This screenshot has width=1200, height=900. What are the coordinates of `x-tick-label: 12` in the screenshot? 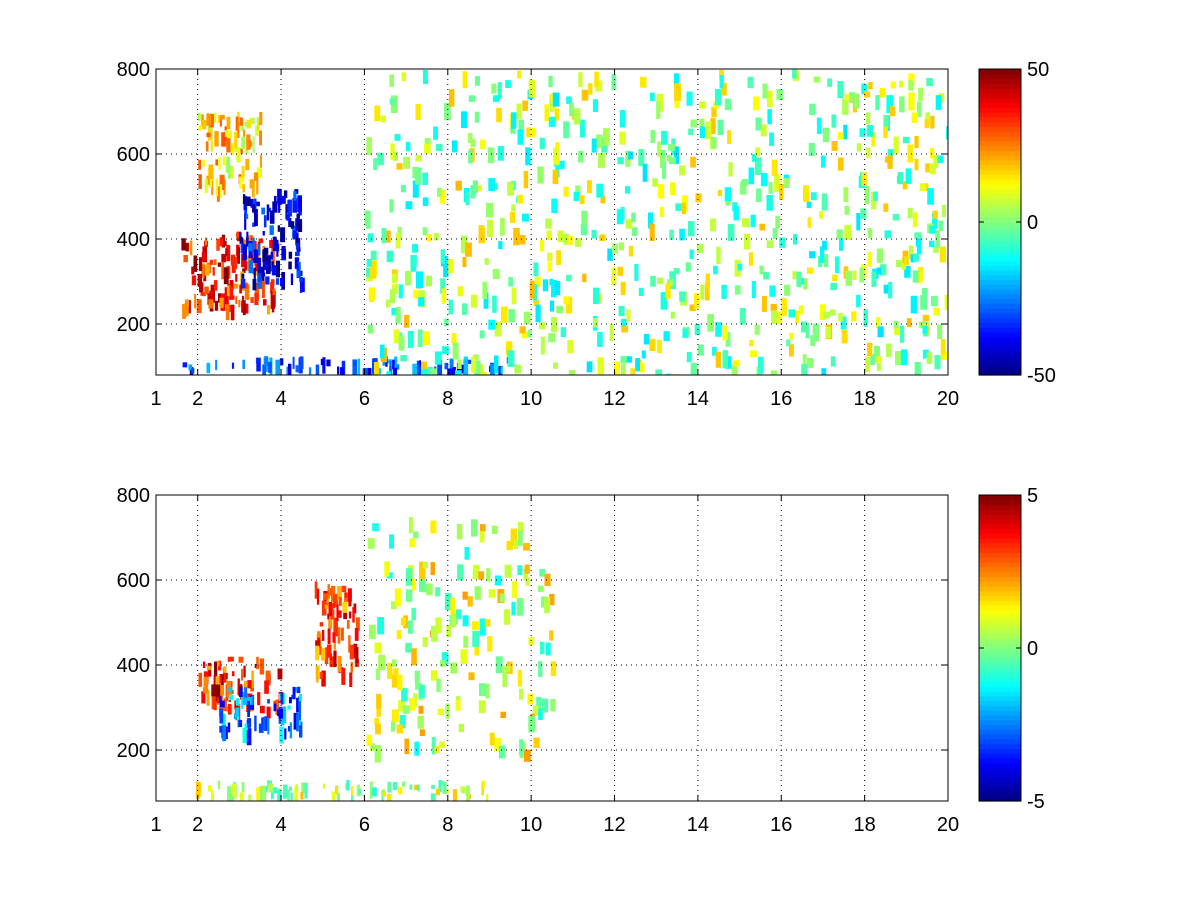 It's located at (614, 399).